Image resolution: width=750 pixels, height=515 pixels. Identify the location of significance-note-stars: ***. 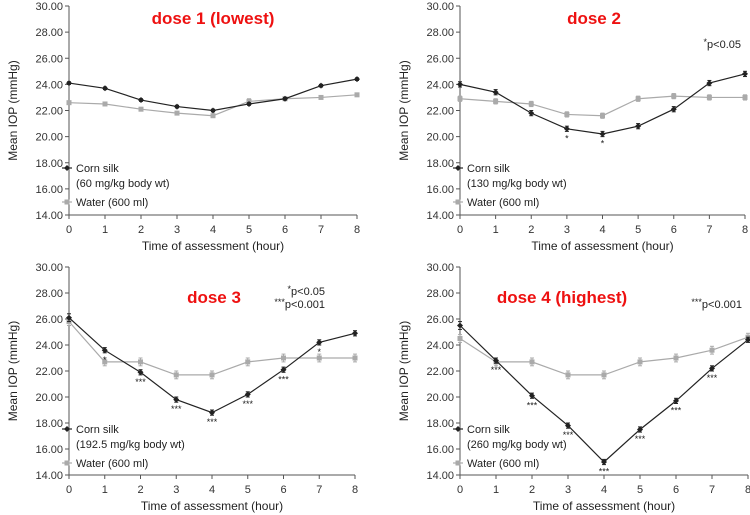
(279, 302).